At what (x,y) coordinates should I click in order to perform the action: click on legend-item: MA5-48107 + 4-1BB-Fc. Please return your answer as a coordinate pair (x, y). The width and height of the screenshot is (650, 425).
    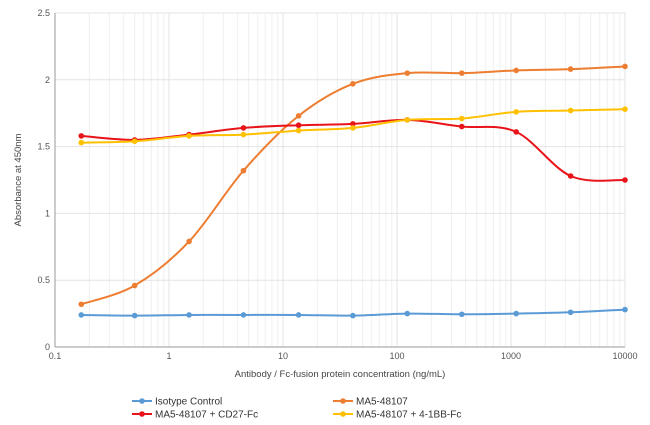
    Looking at the image, I should click on (397, 415).